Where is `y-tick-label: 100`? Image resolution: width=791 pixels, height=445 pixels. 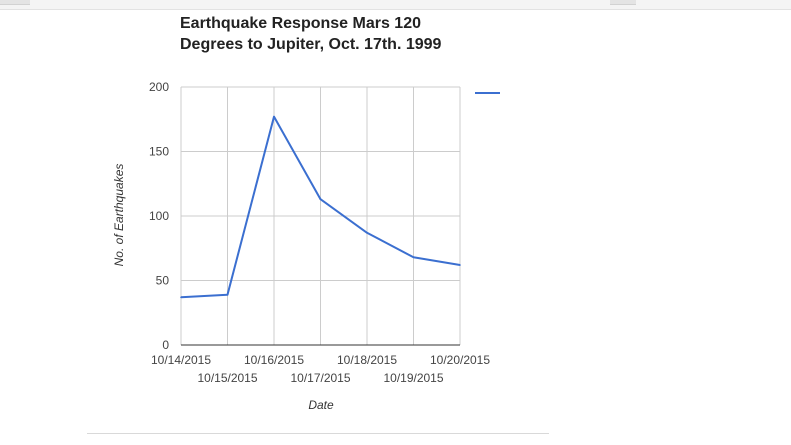
y-tick-label: 100 is located at coordinates (159, 216).